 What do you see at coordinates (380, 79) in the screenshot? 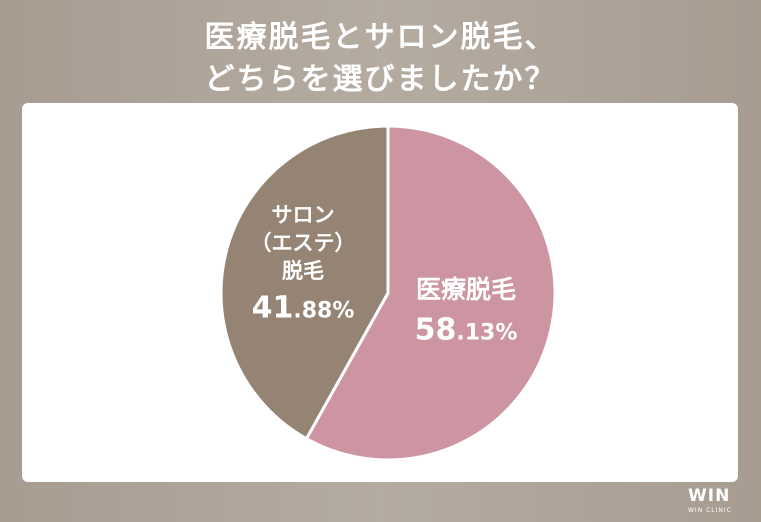
I see `chart-title: どちらを選びましたか？` at bounding box center [380, 79].